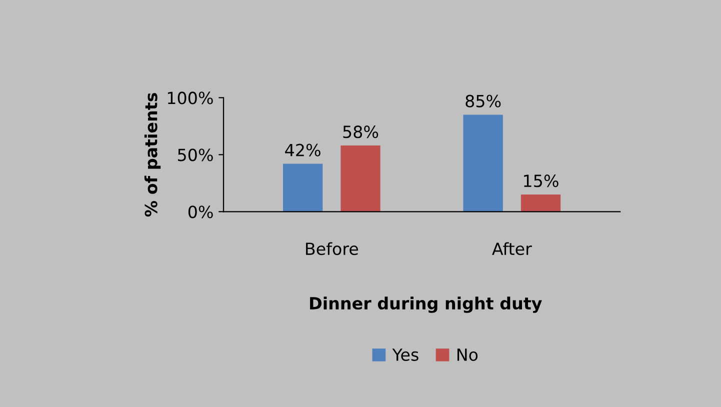  I want to click on legend-label: Yes, so click(405, 354).